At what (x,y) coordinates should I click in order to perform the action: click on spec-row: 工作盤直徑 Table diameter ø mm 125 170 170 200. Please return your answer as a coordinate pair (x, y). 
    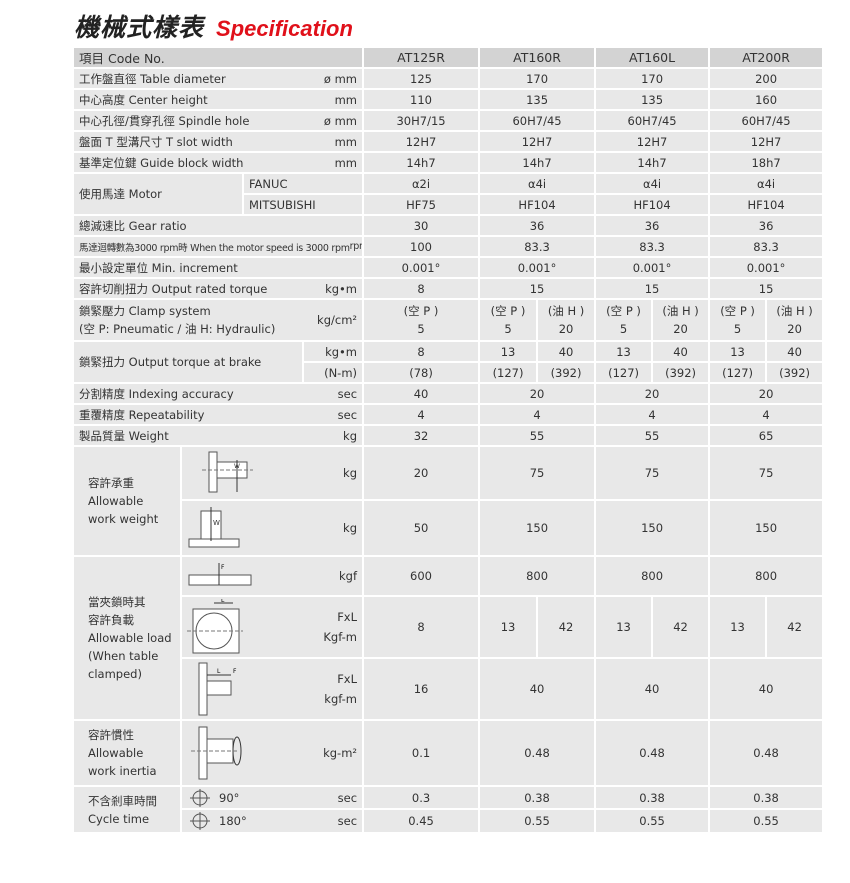
    Looking at the image, I should click on (448, 78).